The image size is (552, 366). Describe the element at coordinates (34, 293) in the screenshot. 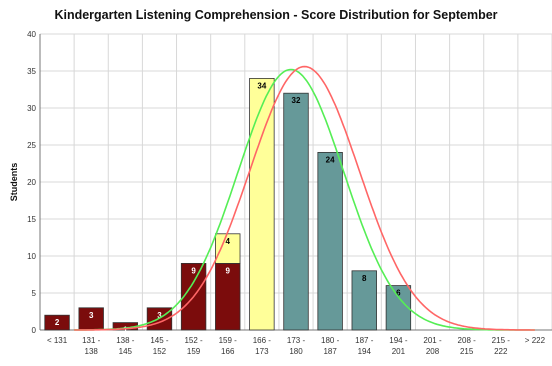

I see `y-tick-label: 5` at that location.